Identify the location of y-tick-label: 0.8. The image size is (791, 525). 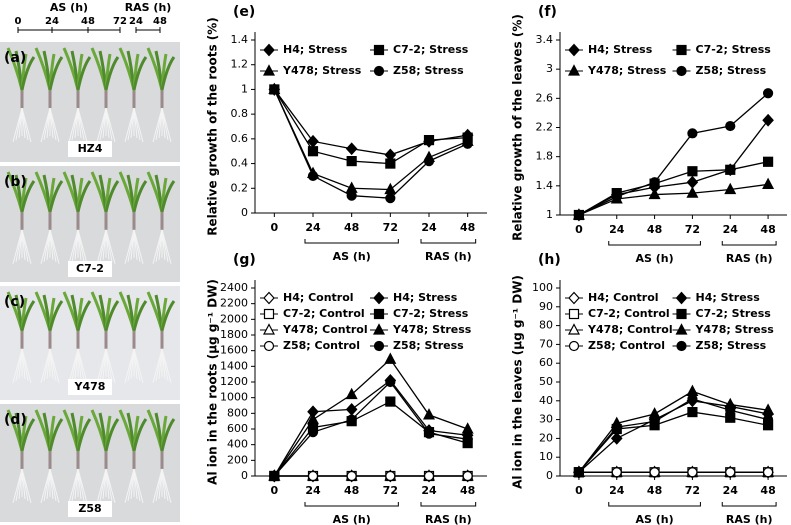
(240, 113).